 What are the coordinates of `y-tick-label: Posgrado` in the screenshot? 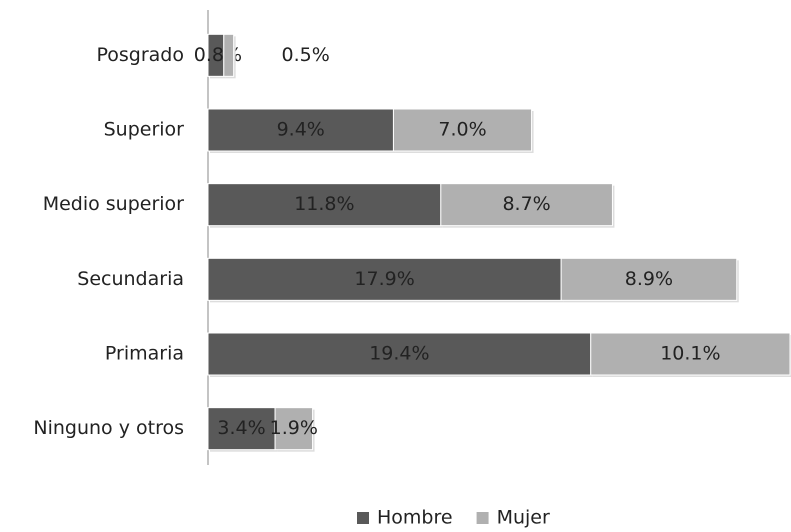 It's located at (140, 55).